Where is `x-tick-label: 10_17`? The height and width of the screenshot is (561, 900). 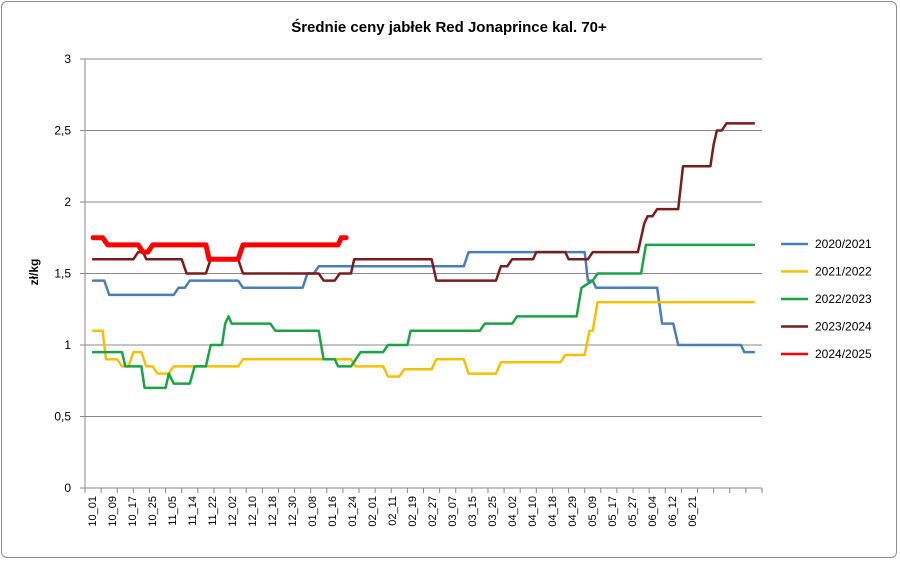 x-tick-label: 10_17 is located at coordinates (133, 511).